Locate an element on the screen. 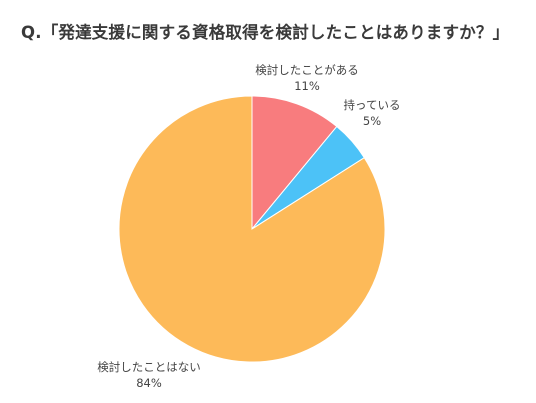  slice-label-3: 検討したことはない is located at coordinates (149, 367).